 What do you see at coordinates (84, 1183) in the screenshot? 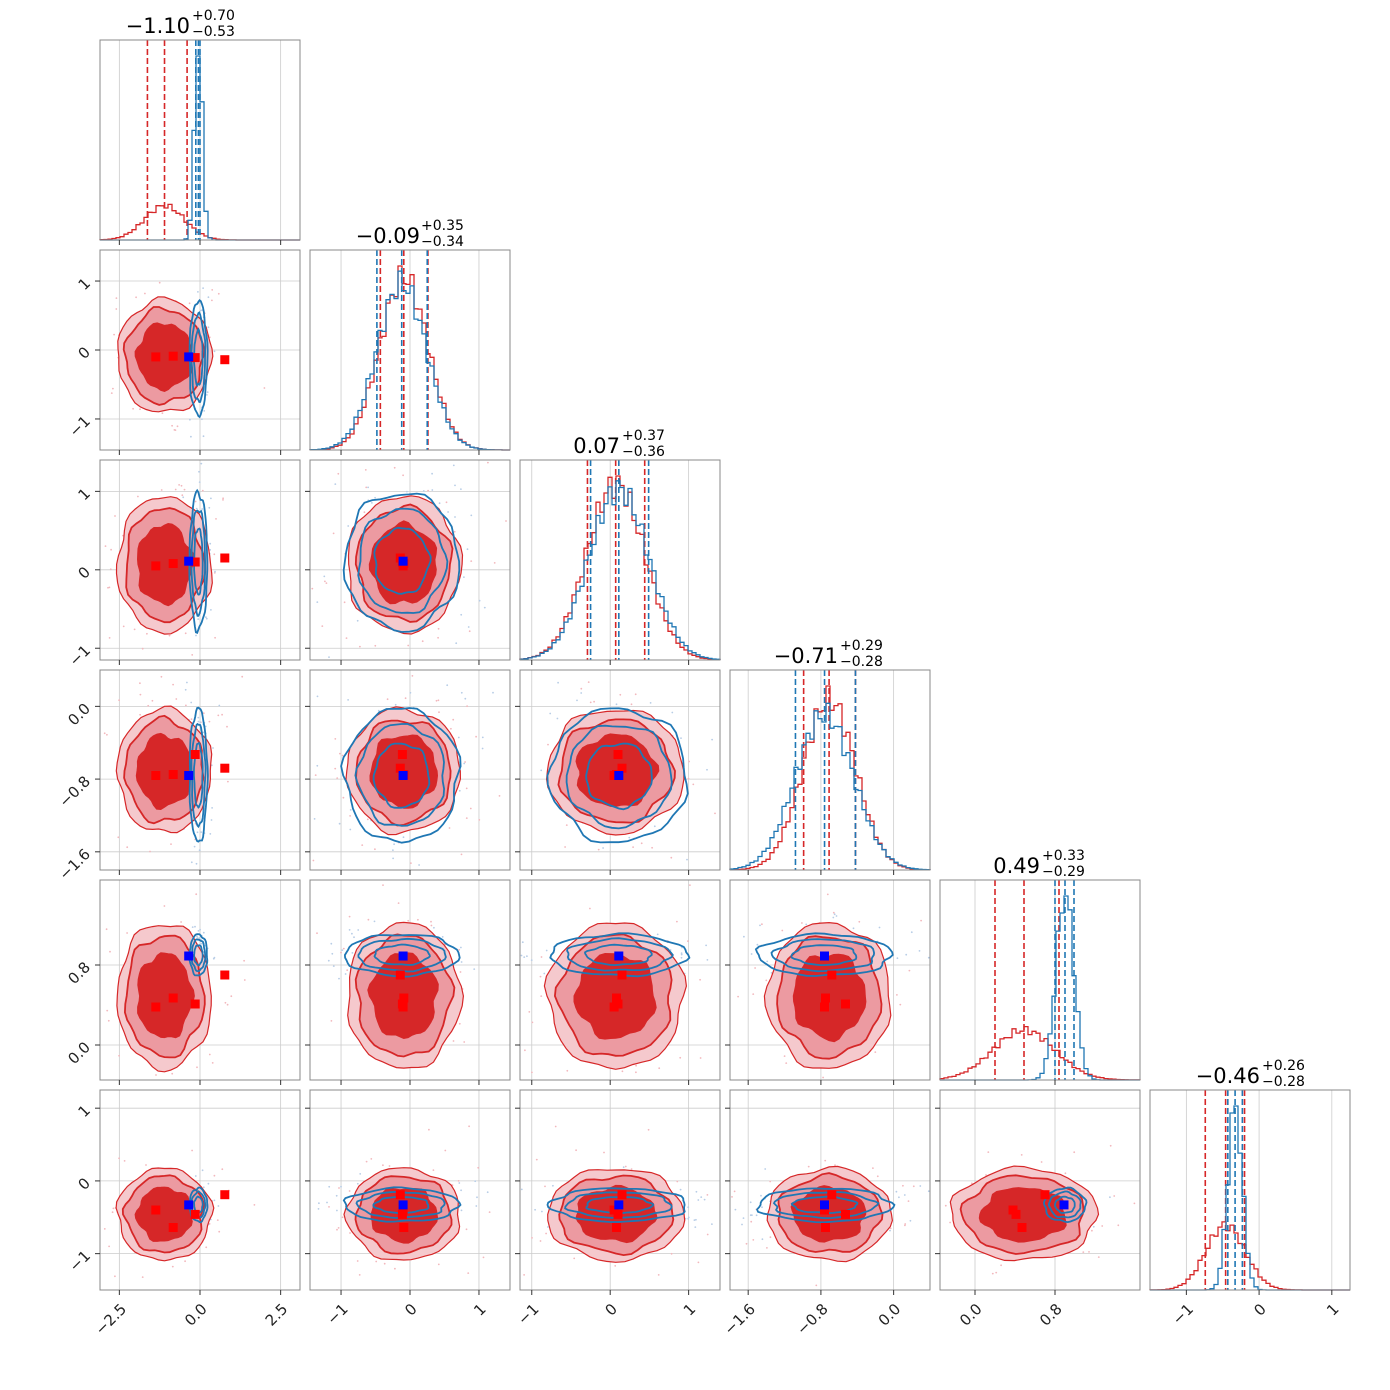
I see `y-tick-label: 0` at bounding box center [84, 1183].